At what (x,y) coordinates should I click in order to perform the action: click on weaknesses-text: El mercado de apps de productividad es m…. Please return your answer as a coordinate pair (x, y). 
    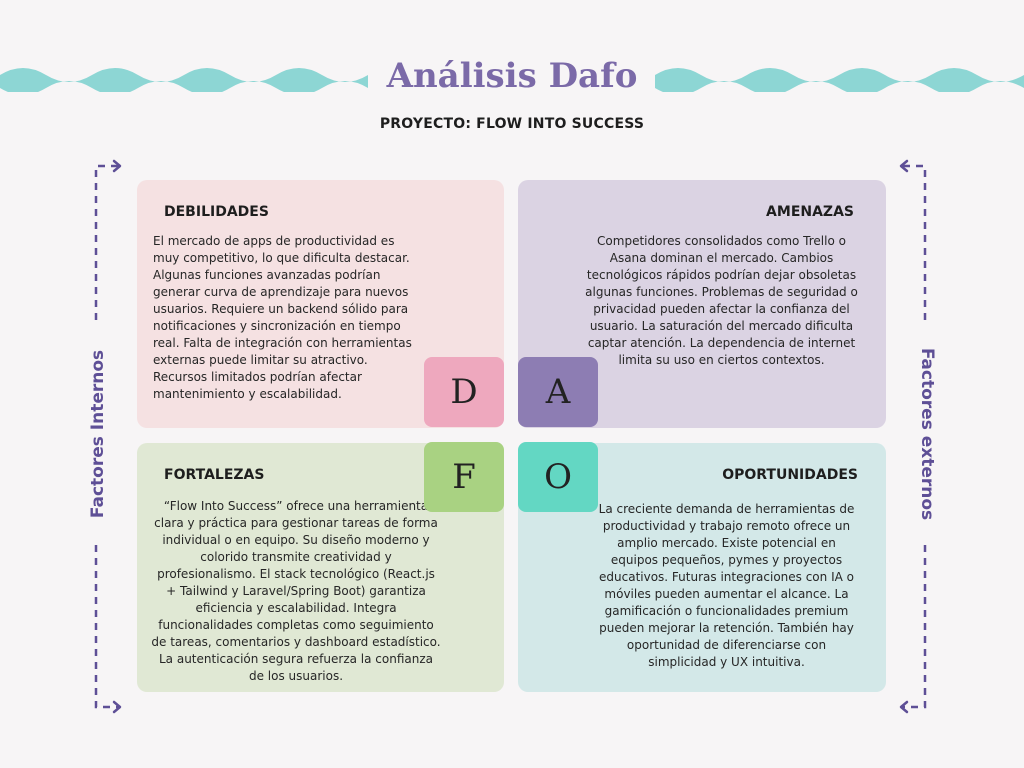
    Looking at the image, I should click on (282, 317).